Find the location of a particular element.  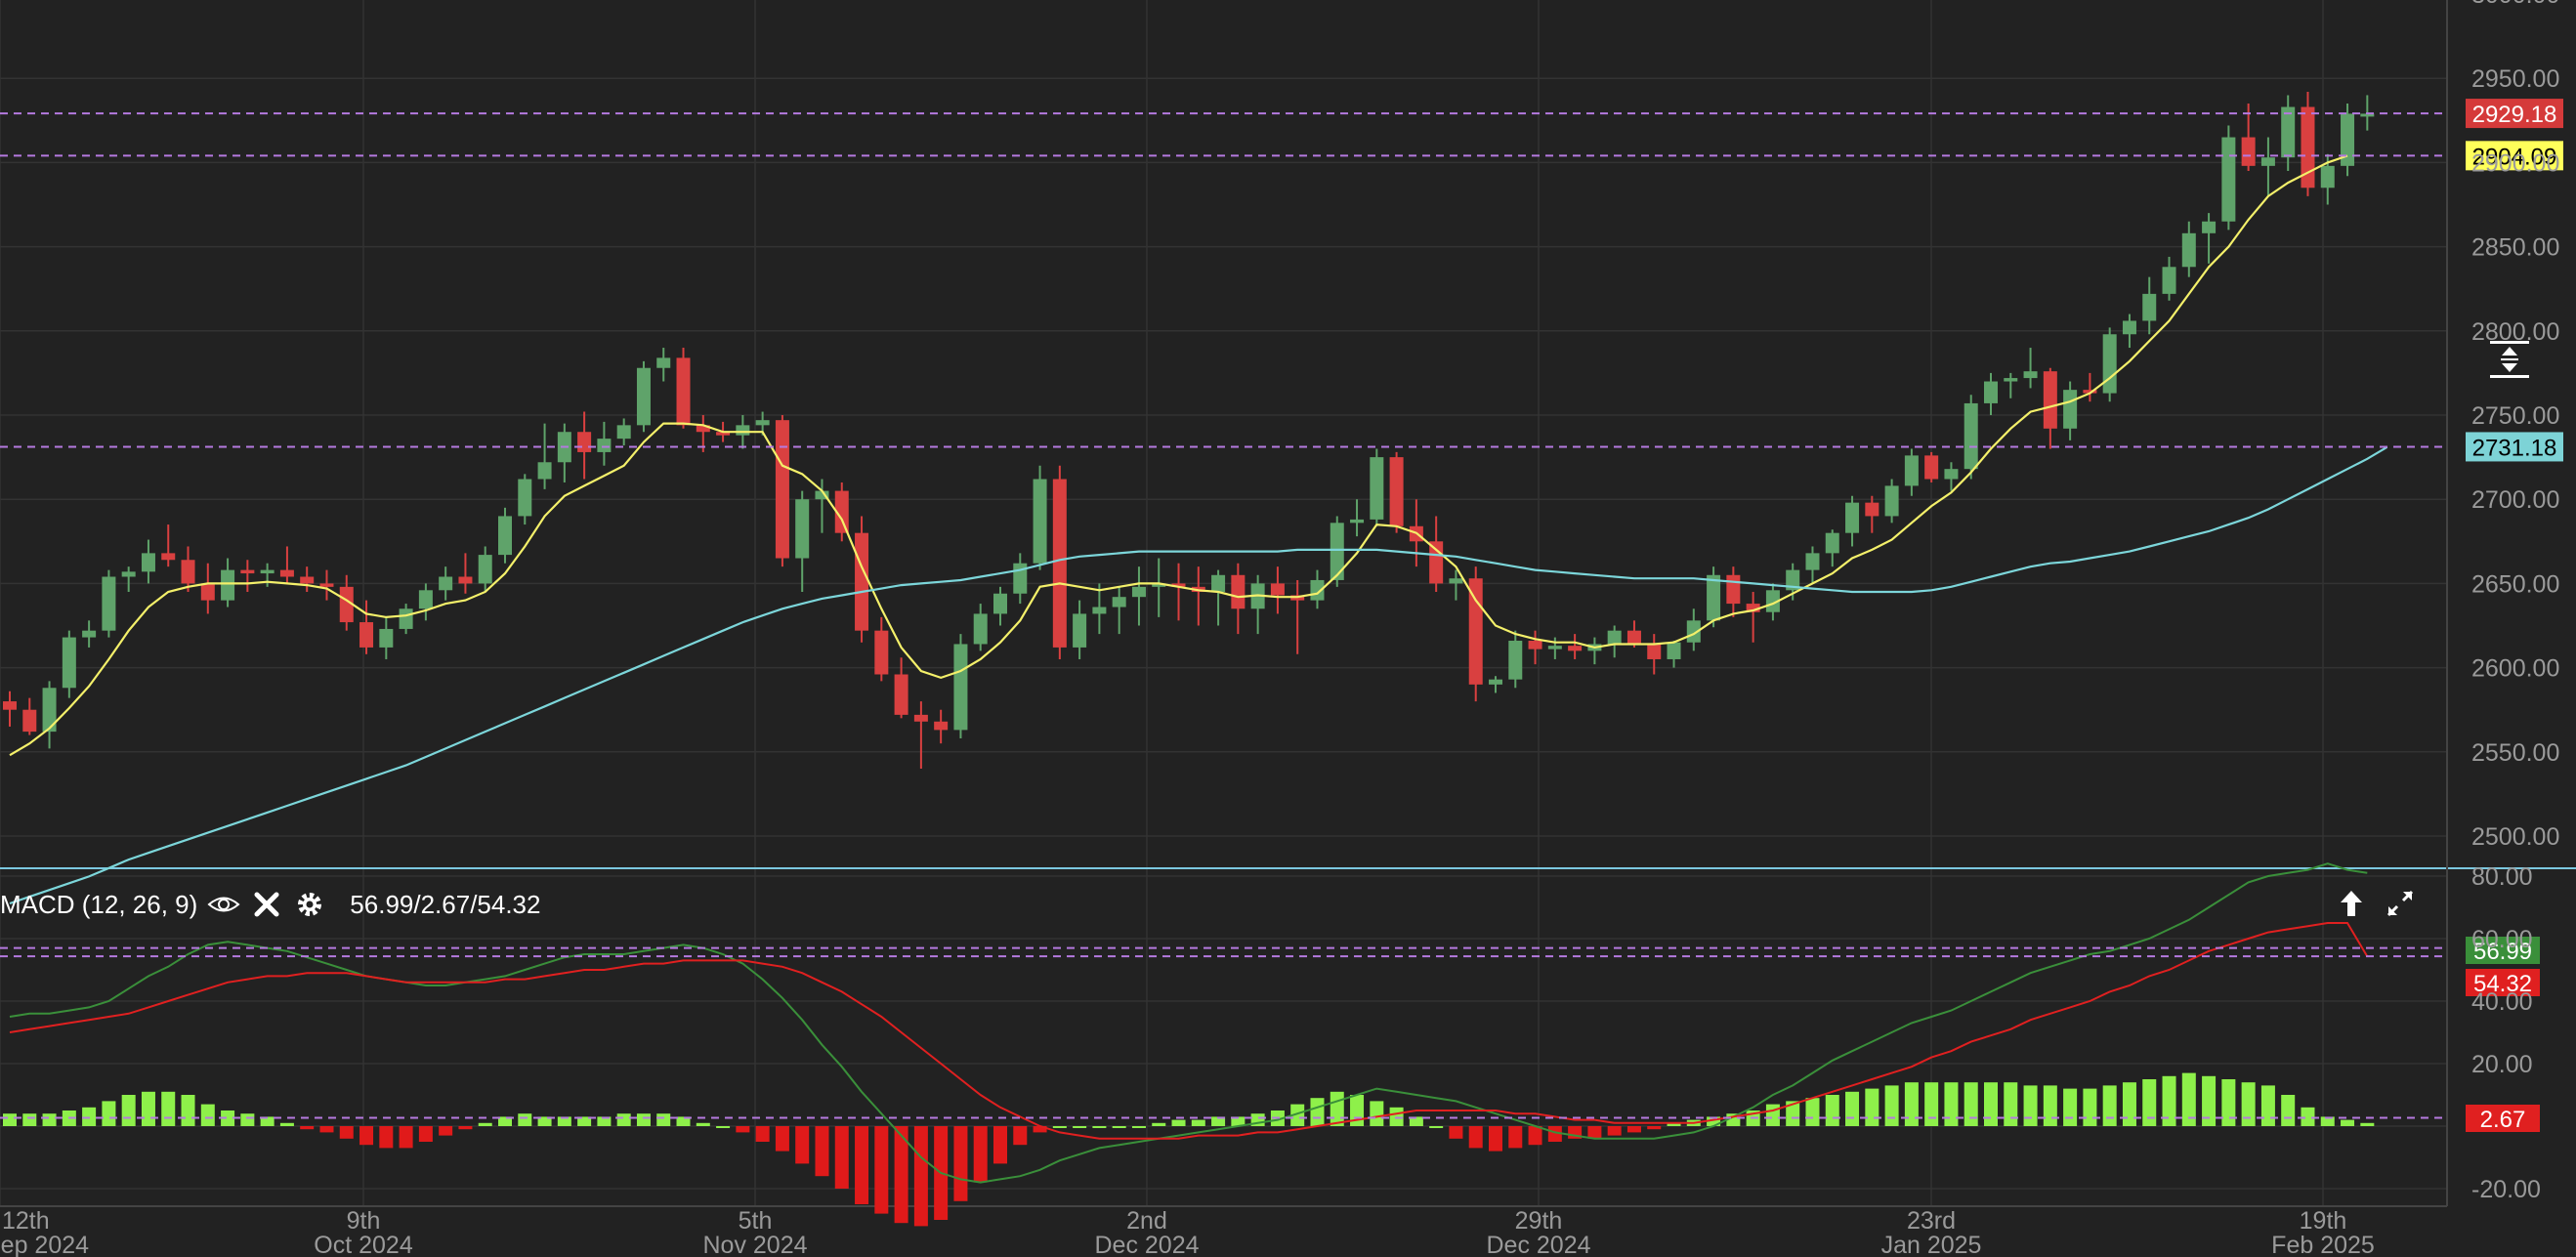

price-tick-label: 3000.00 is located at coordinates (2515, 4).